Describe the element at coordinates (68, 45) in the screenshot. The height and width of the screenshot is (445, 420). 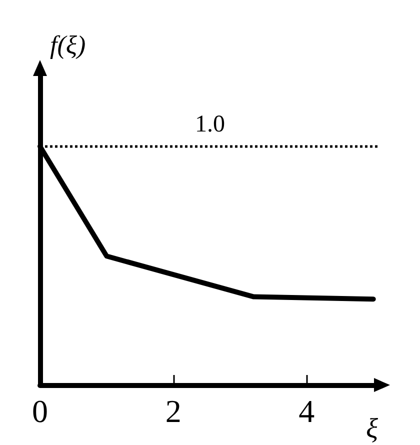
I see `y-axis-title: f(ξ)` at that location.